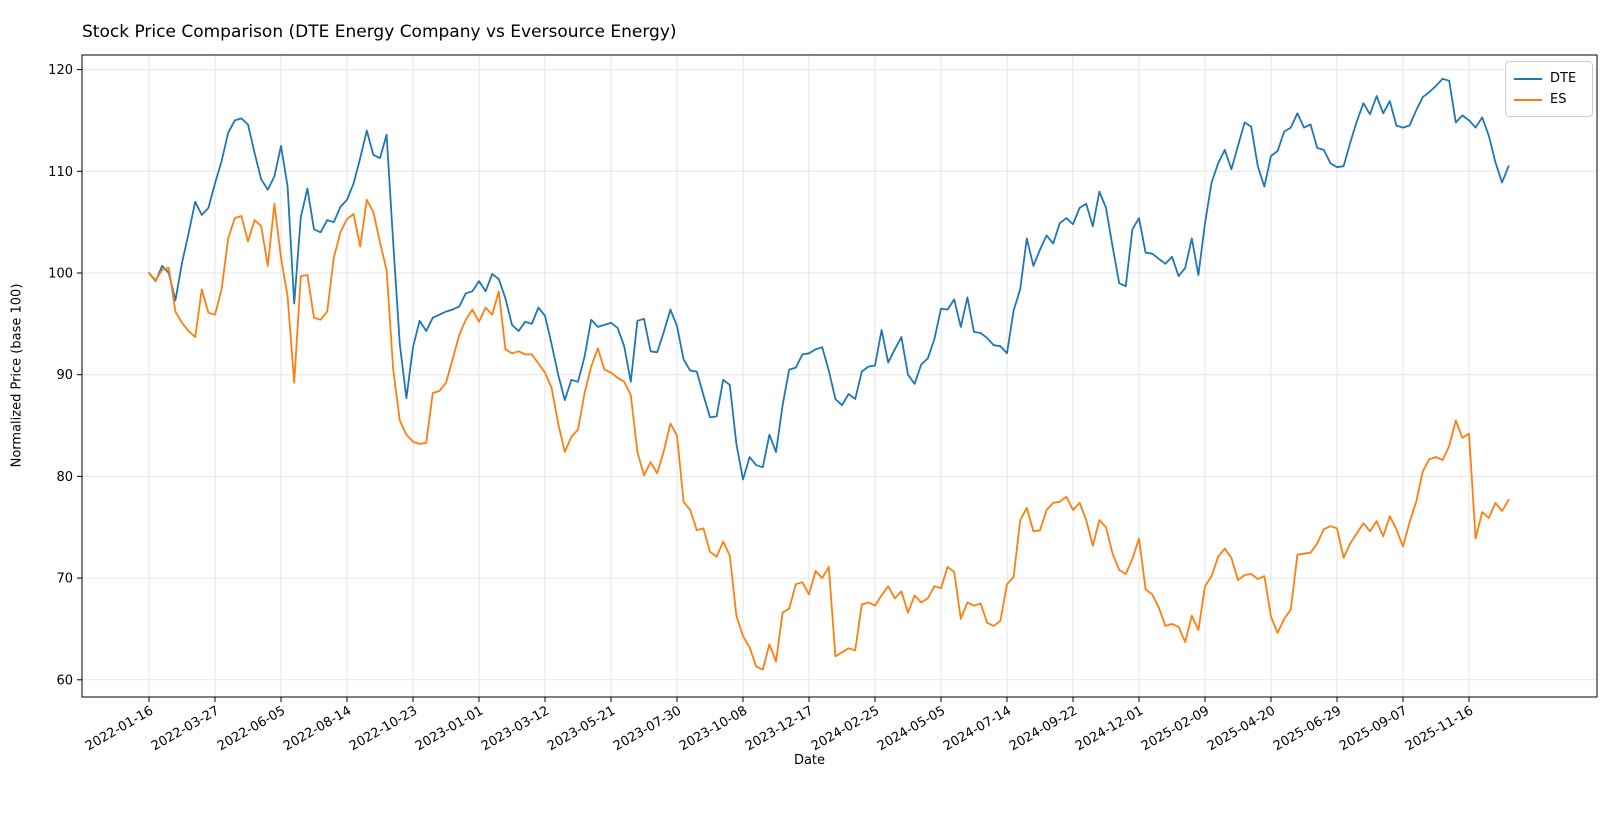 The height and width of the screenshot is (819, 1619). Describe the element at coordinates (779, 728) in the screenshot. I see `x-tick-label: 2023-12-17` at that location.